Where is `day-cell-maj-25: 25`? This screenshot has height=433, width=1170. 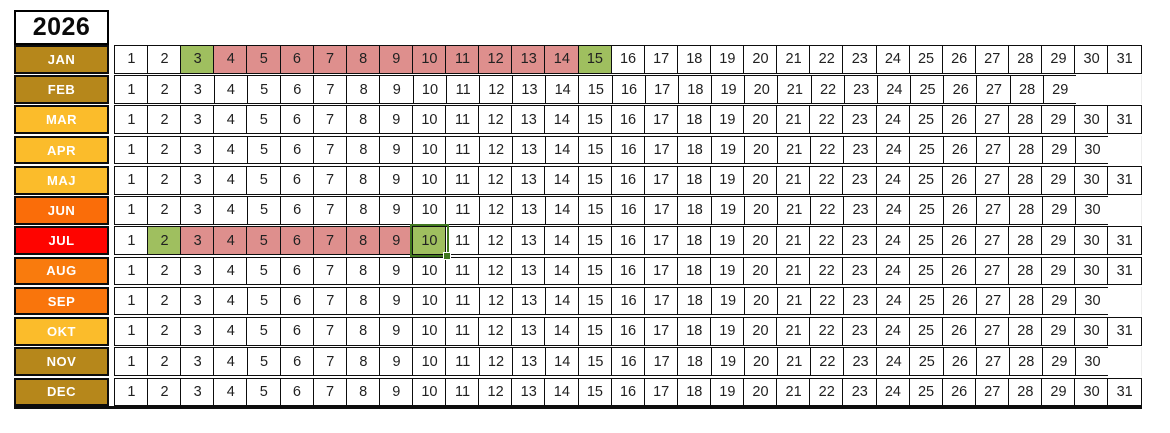 day-cell-maj-25: 25 is located at coordinates (926, 180).